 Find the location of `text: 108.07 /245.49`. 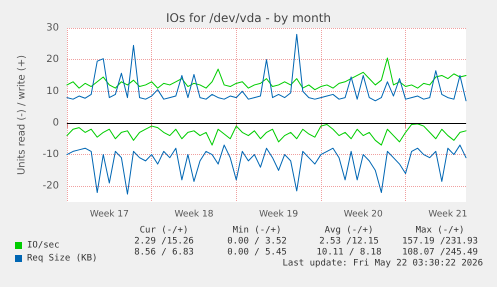

text: 108.07 /245.49 is located at coordinates (440, 253).